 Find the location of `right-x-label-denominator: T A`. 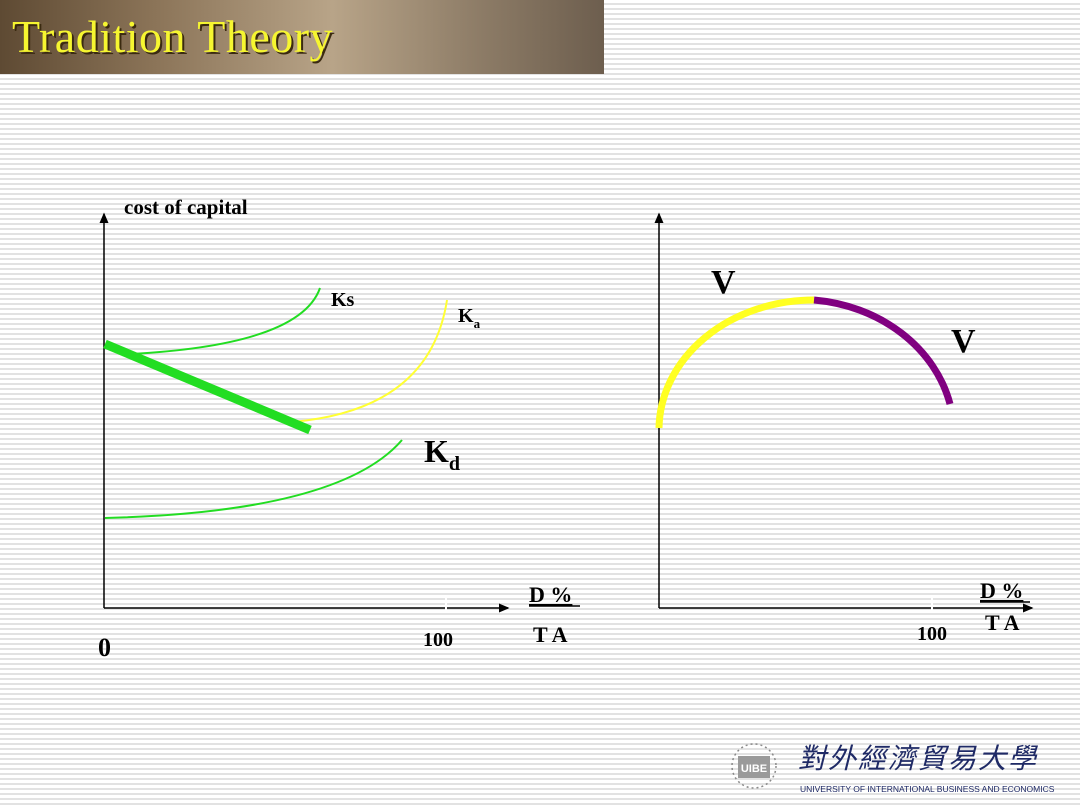

right-x-label-denominator: T A is located at coordinates (1002, 622).